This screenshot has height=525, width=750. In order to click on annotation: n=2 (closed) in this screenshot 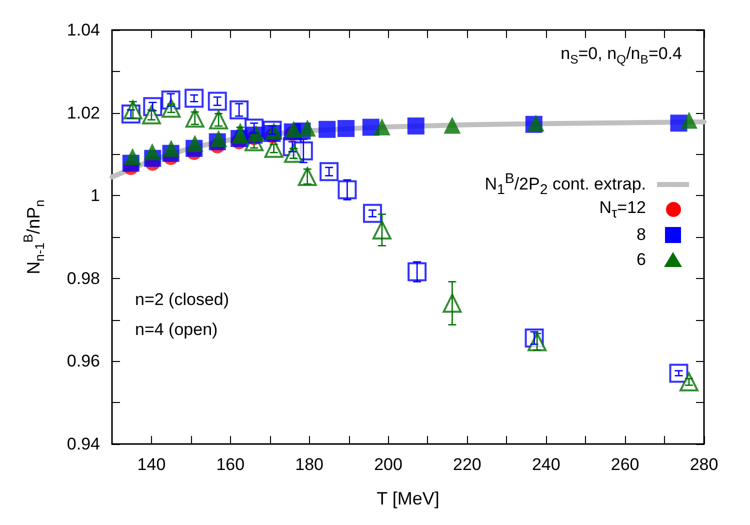, I will do `click(182, 300)`.